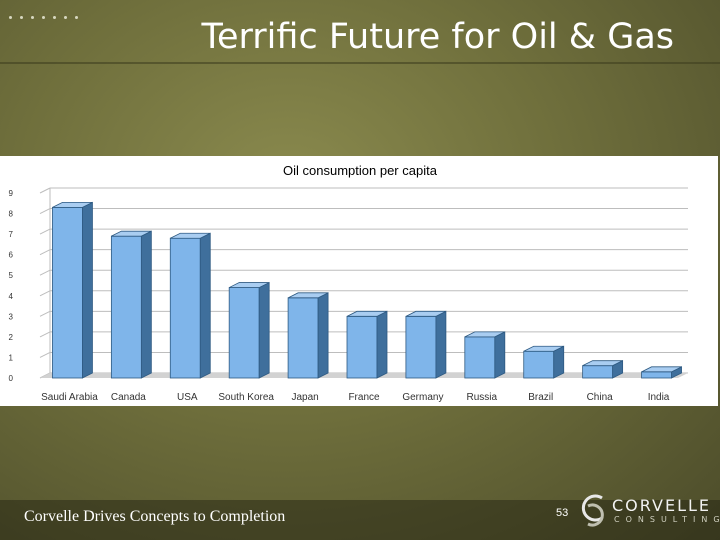 Image resolution: width=720 pixels, height=540 pixels. What do you see at coordinates (69, 397) in the screenshot?
I see `x-tick-label: Saudi Arabia` at bounding box center [69, 397].